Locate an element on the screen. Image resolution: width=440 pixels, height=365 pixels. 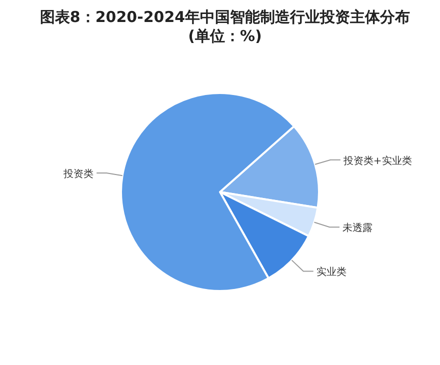
slice-label: 实业类 is located at coordinates (331, 272).